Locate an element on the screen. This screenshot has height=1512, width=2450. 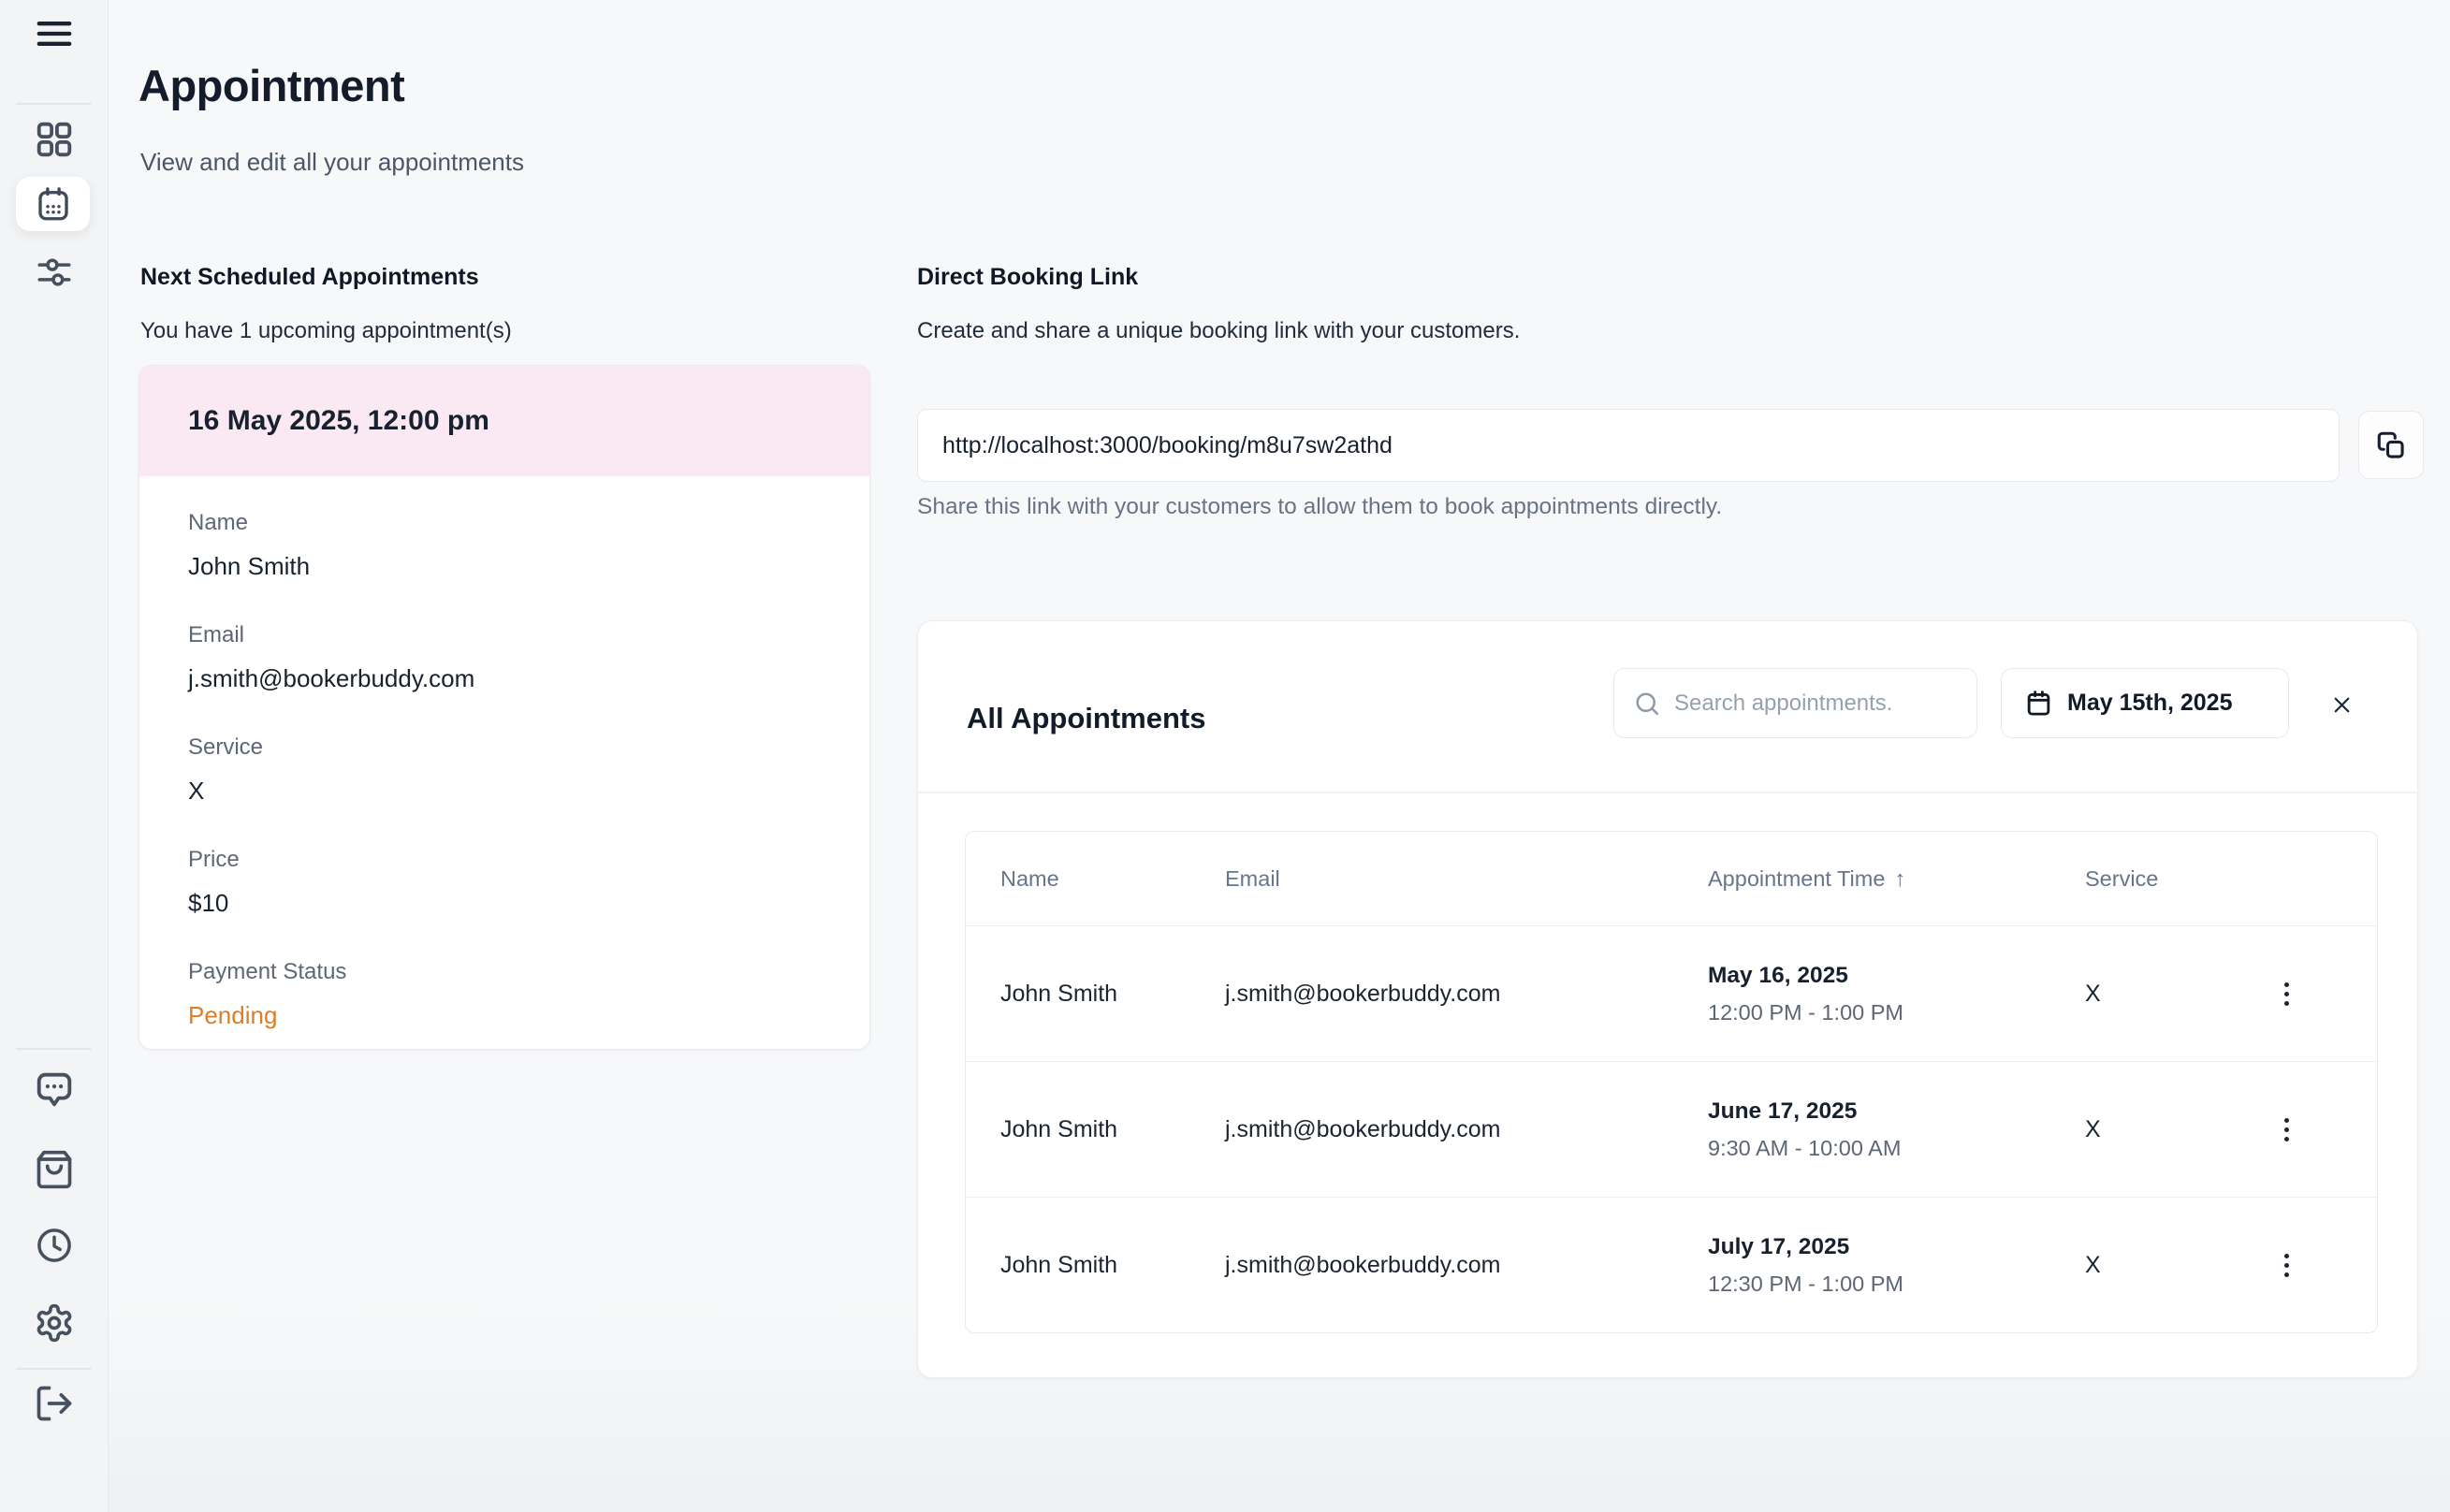
appointment-hours: 12:30 PM - 1:00 PM is located at coordinates (1805, 1283).